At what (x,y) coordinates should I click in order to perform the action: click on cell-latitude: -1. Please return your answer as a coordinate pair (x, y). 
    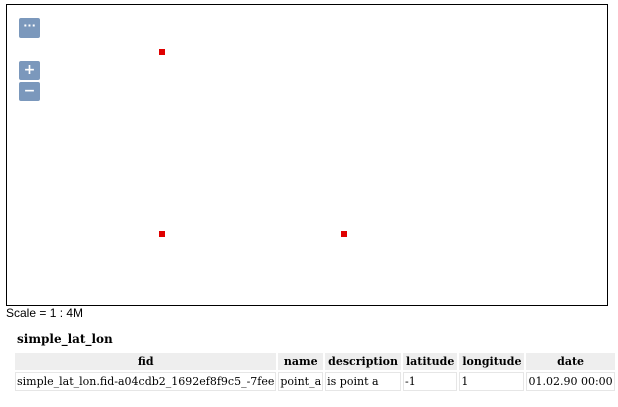
    Looking at the image, I should click on (430, 381).